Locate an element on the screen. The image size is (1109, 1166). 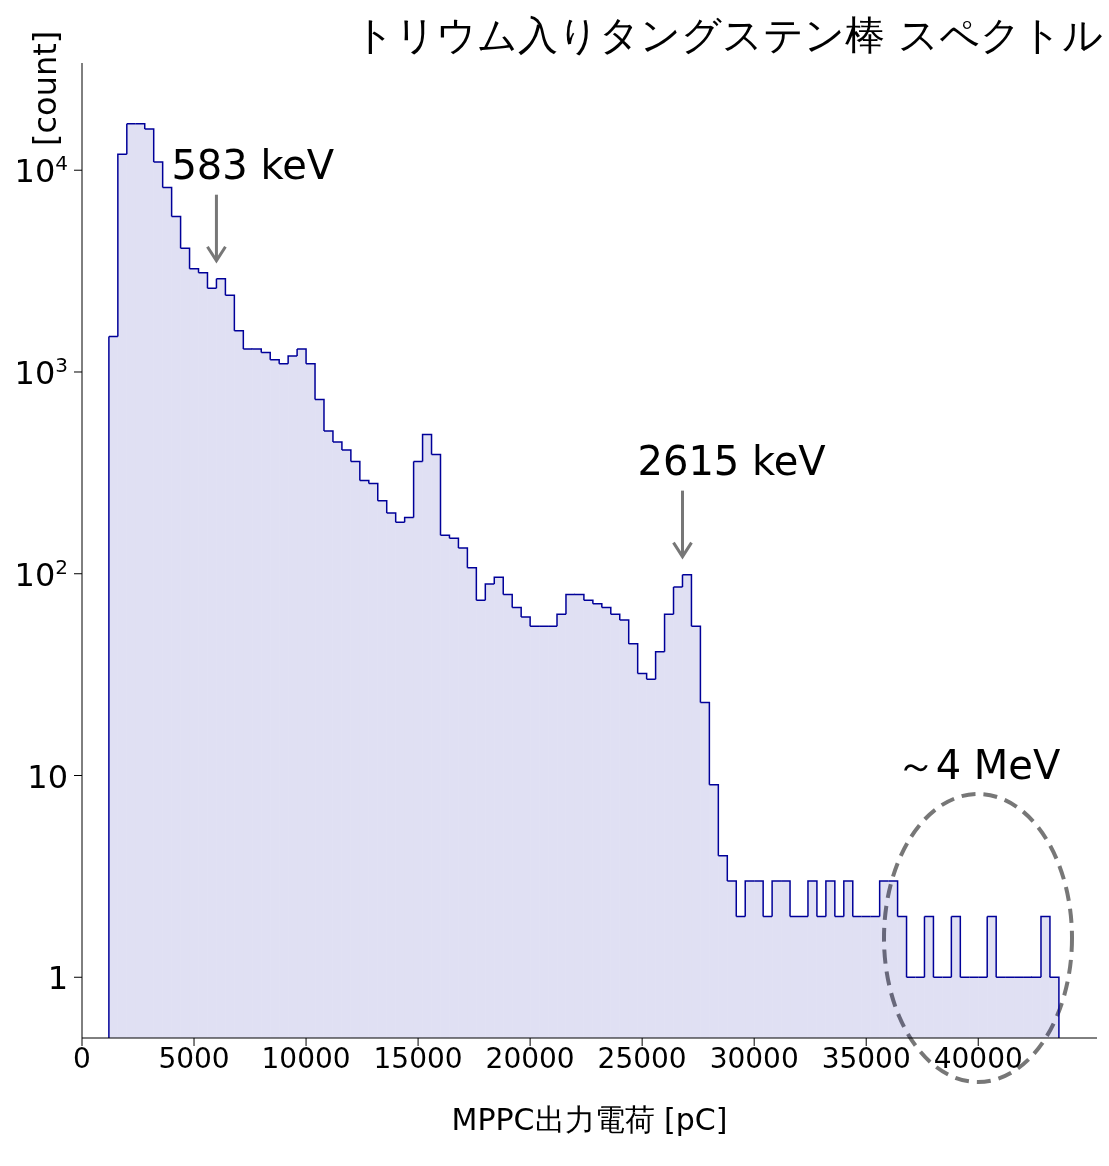
y-tick-label: 10 is located at coordinates (47, 776).